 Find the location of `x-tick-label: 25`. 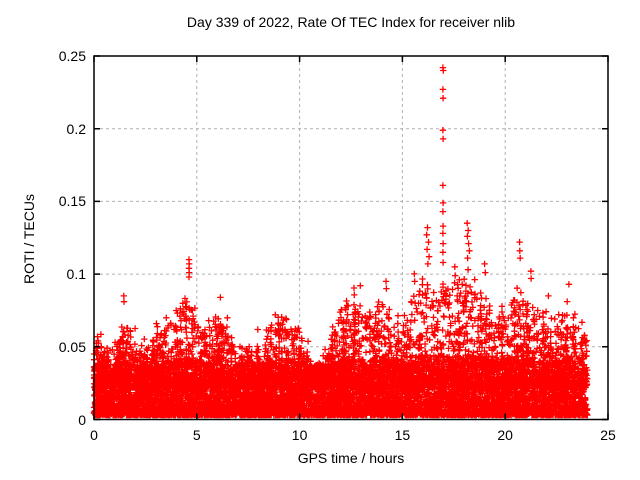

x-tick-label: 25 is located at coordinates (608, 435).